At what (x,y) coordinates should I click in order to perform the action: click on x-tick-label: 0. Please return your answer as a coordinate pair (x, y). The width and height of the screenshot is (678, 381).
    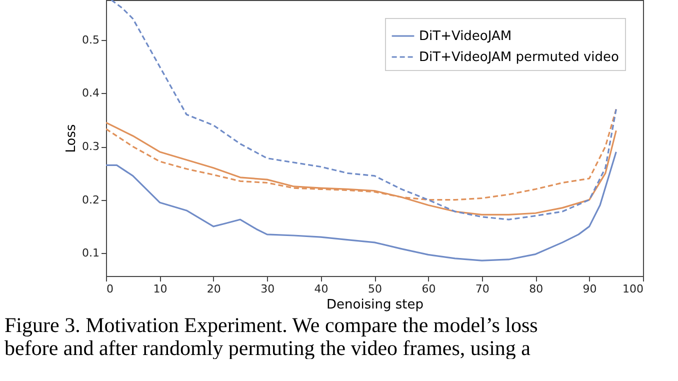
    Looking at the image, I should click on (110, 289).